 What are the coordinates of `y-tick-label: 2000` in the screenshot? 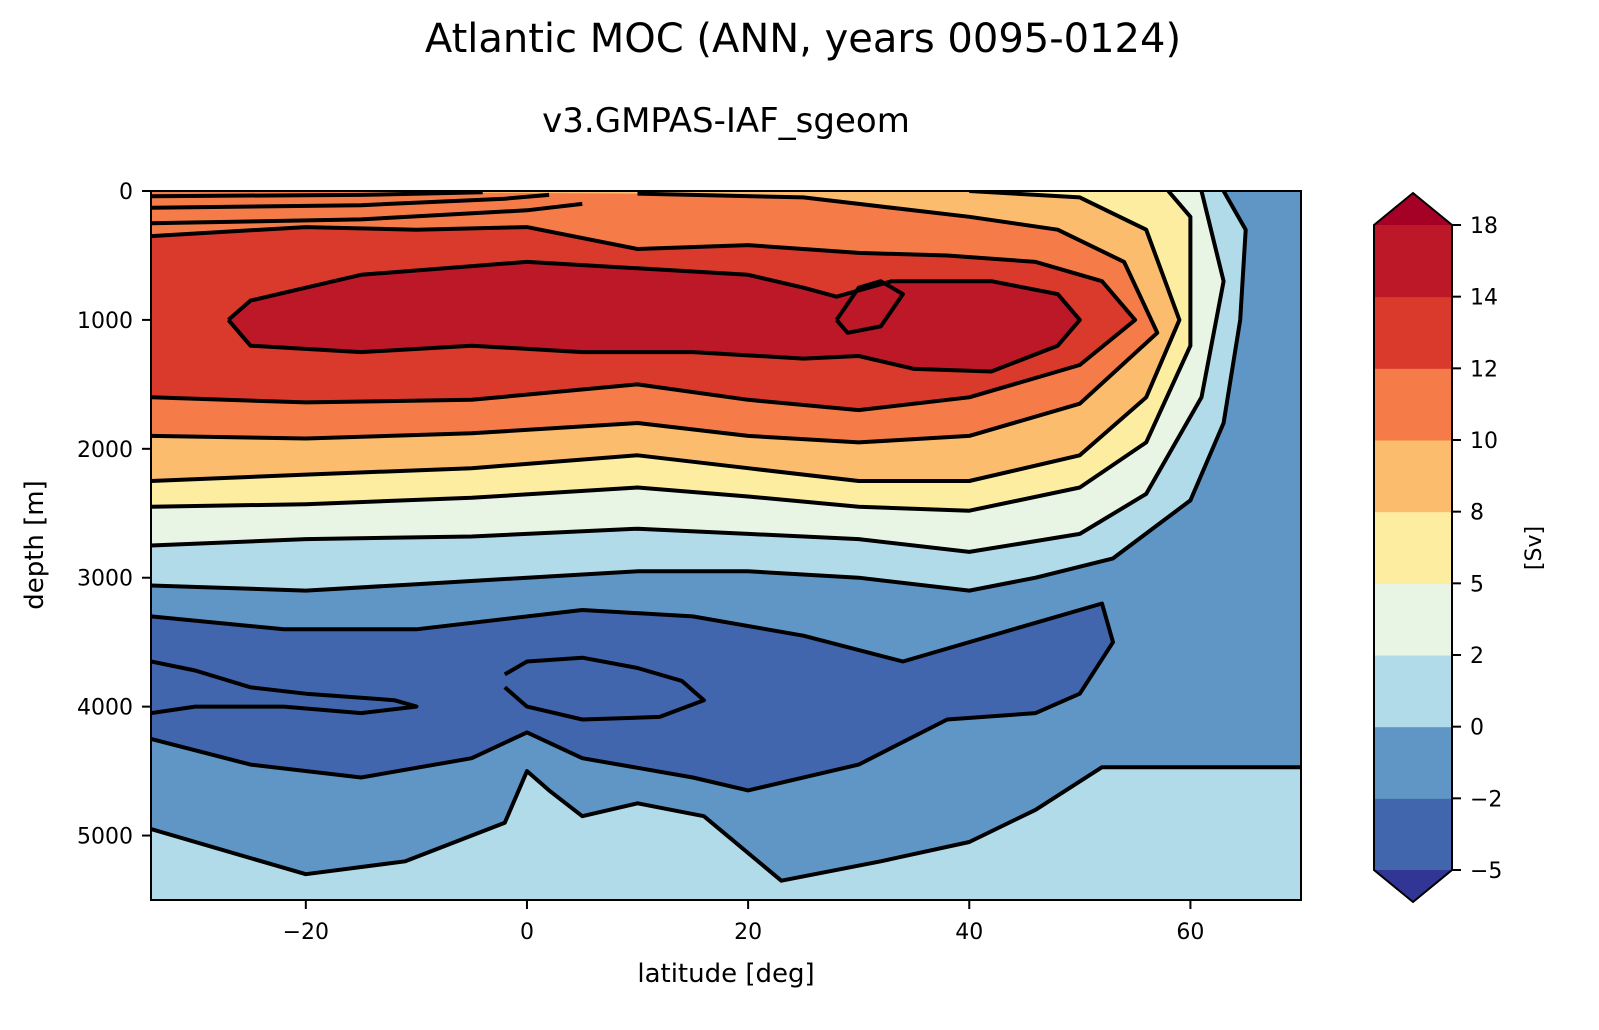 It's located at (105, 450).